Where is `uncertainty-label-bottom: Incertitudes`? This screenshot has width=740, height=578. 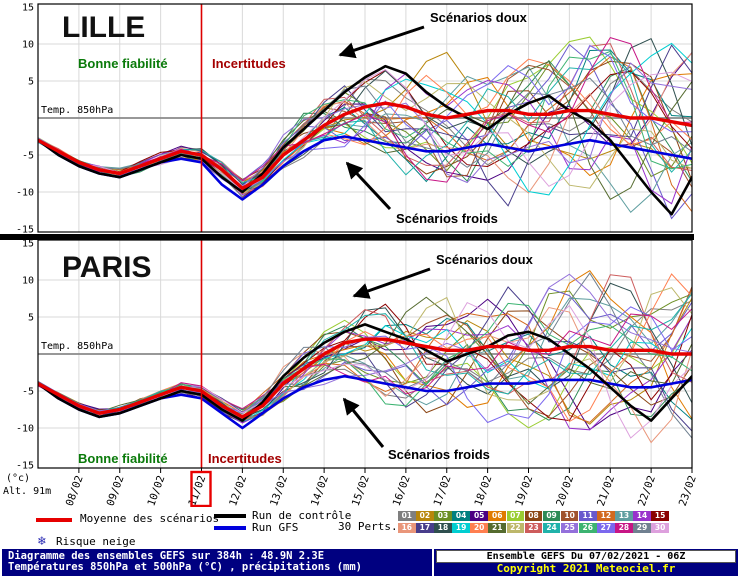 uncertainty-label-bottom: Incertitudes is located at coordinates (245, 458).